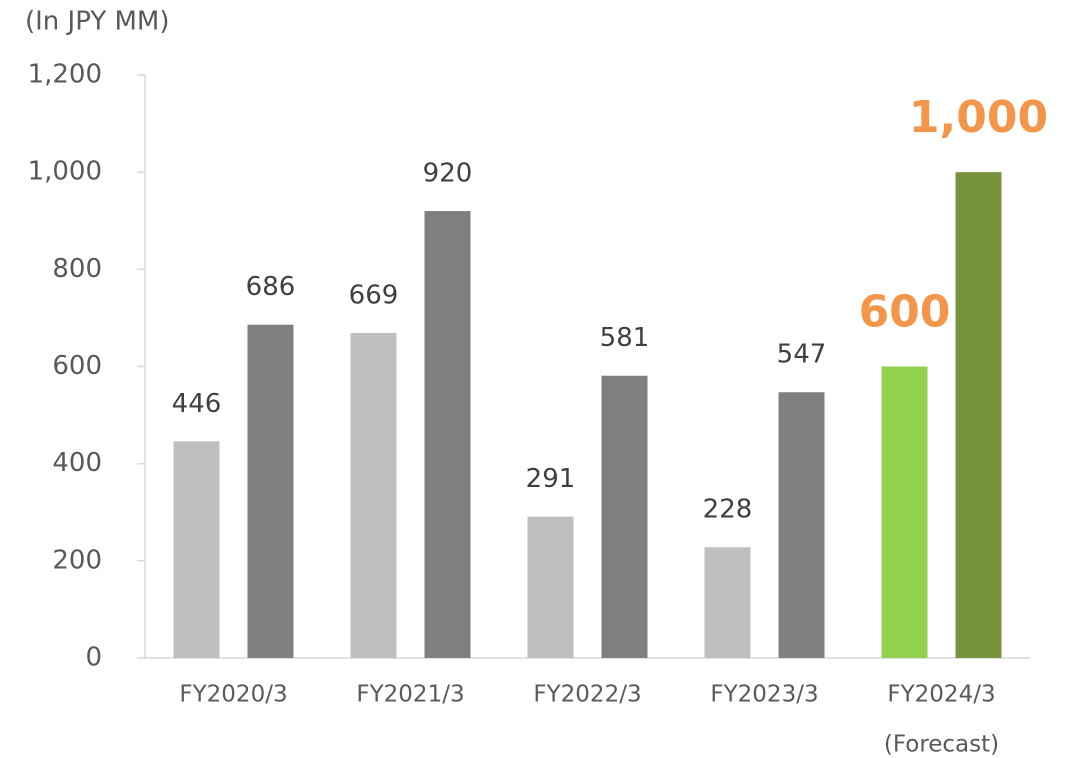 Image resolution: width=1066 pixels, height=758 pixels. What do you see at coordinates (65, 172) in the screenshot?
I see `y-tick-label: 1,000` at bounding box center [65, 172].